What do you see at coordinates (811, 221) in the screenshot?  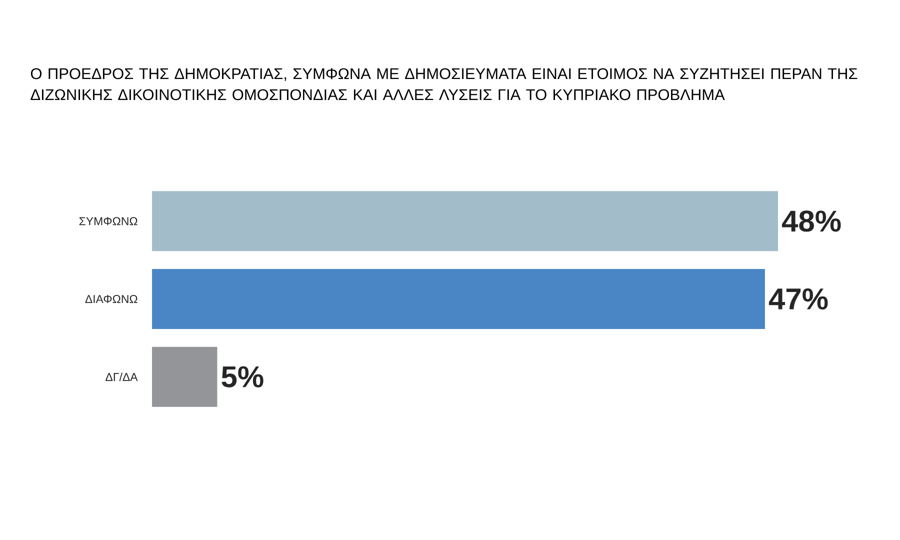 I see `data-label: 48%` at bounding box center [811, 221].